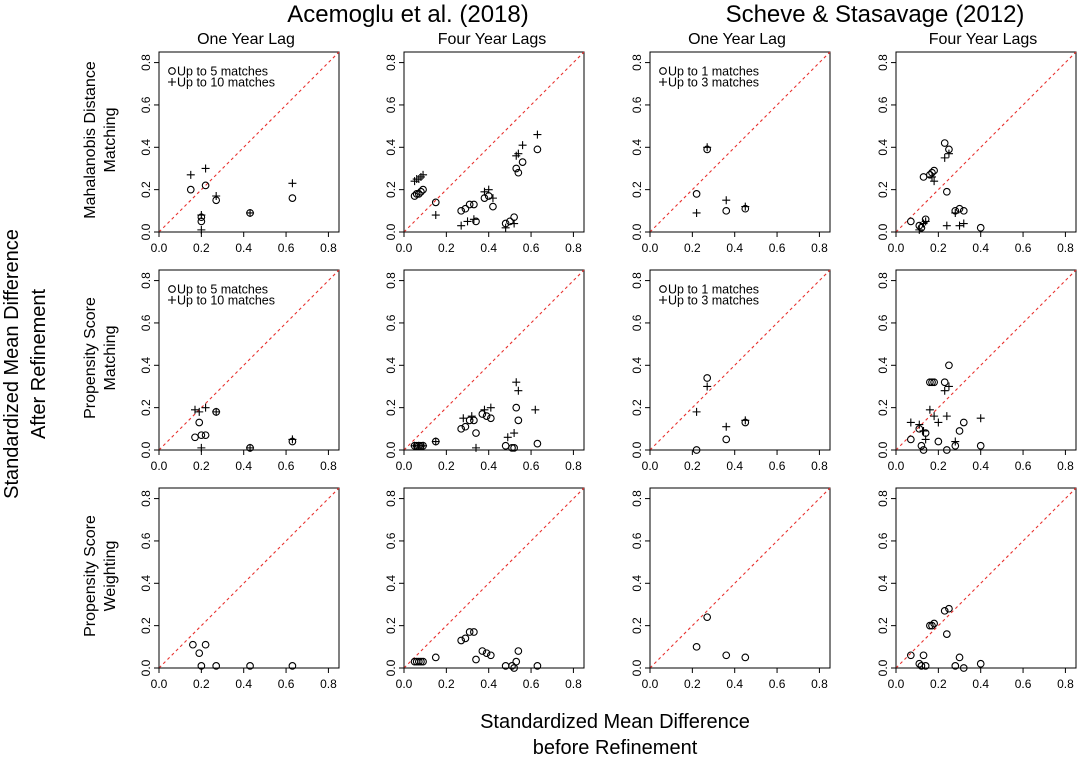 This screenshot has width=1078, height=758. I want to click on column-title-2: Four Year Lags, so click(492, 39).